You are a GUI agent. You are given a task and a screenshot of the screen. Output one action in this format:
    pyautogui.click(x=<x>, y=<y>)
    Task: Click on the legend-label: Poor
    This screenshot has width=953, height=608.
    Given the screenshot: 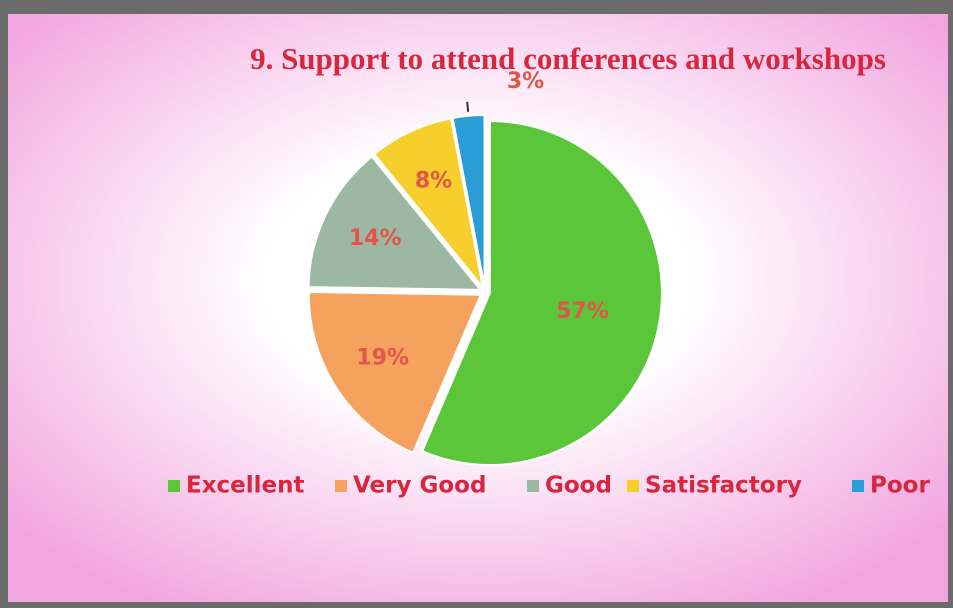 What is the action you would take?
    pyautogui.click(x=900, y=486)
    